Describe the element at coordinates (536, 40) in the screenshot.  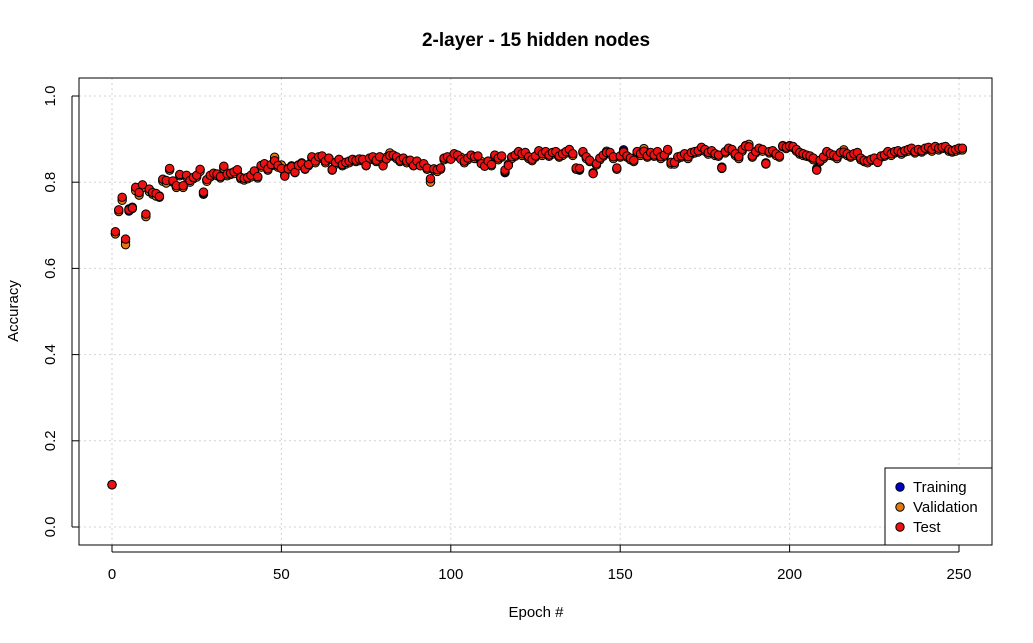
I see `chart-title: 2-layer - 15 hidden nodes` at that location.